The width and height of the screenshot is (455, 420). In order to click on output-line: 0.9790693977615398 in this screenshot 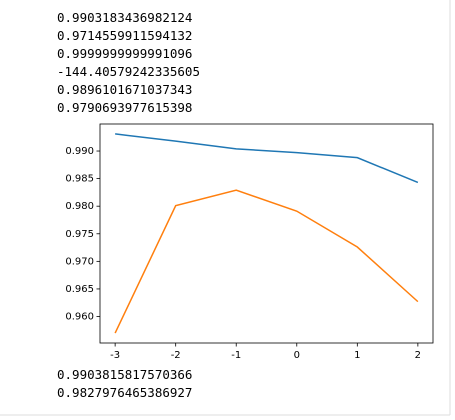, I will do `click(125, 107)`.